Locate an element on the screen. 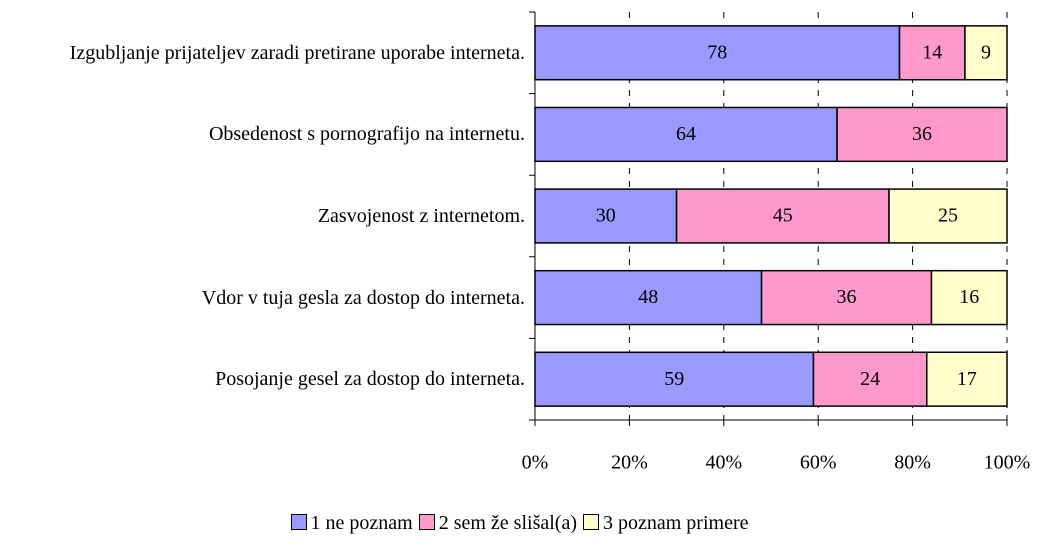  category-label: Posojanje gesel za dostop do interneta. is located at coordinates (370, 379).